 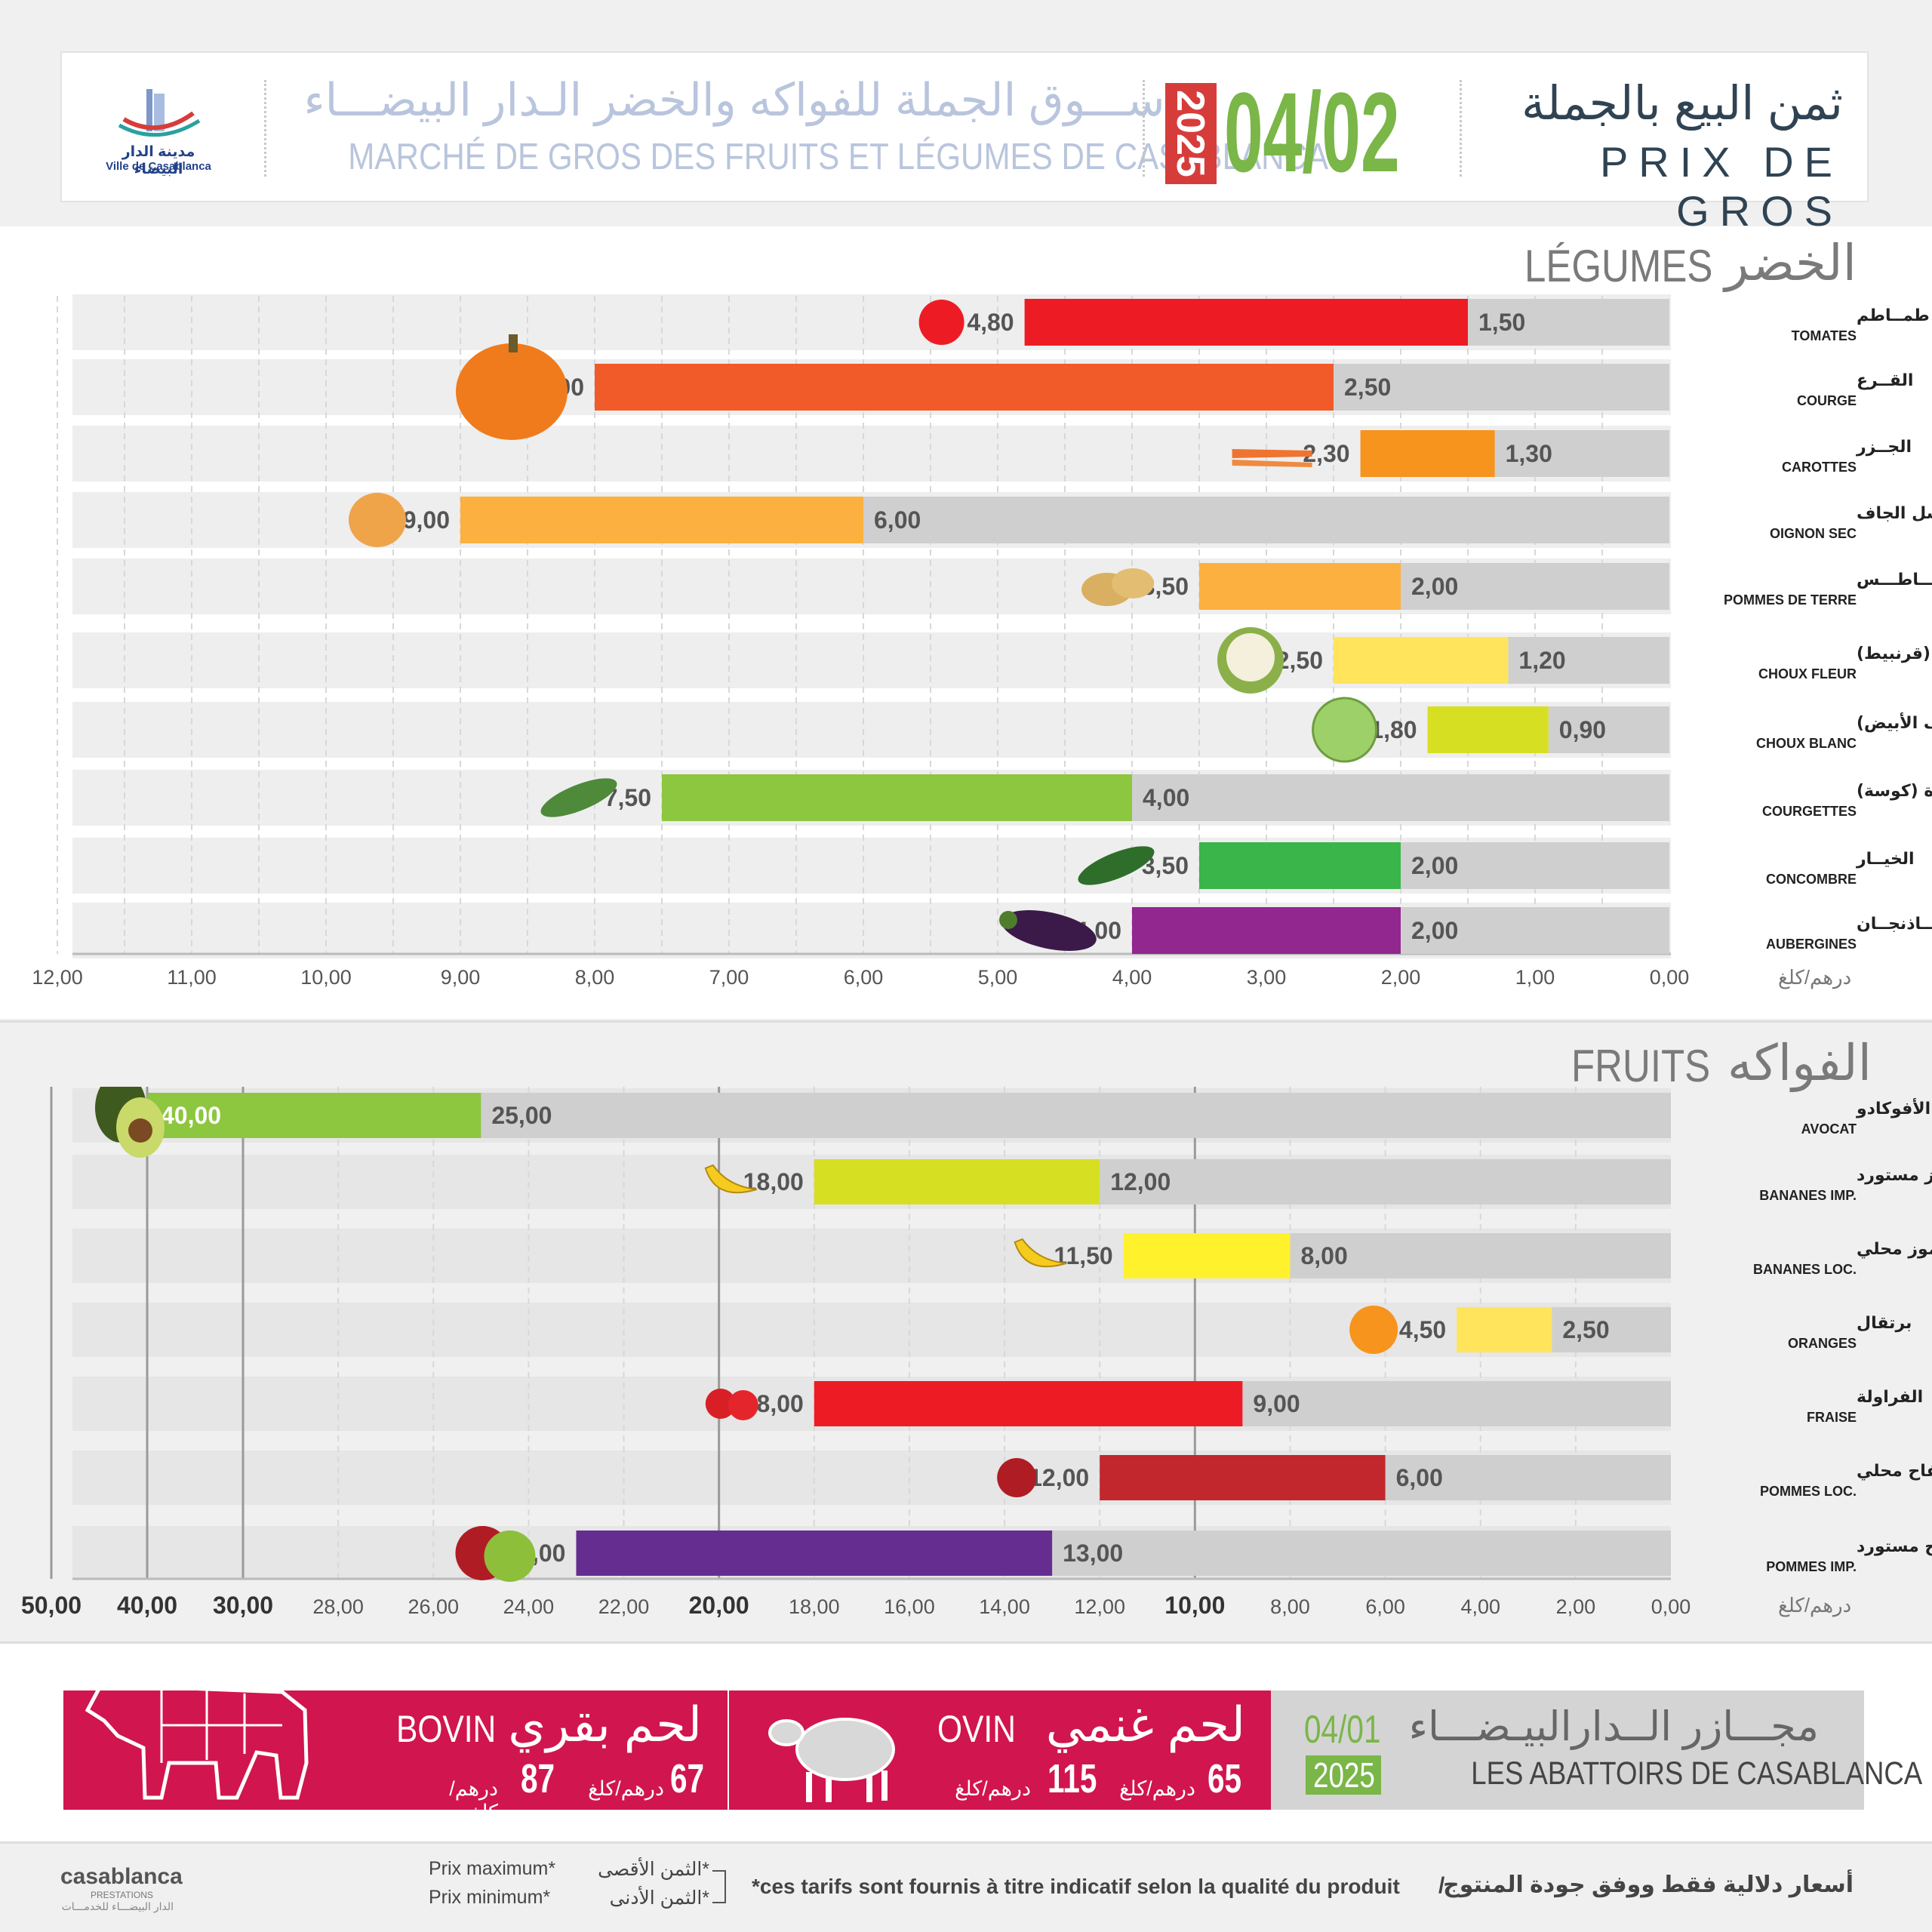 What do you see at coordinates (653, 1869) in the screenshot?
I see `legend-max-ar: *الثمن الأقصى` at bounding box center [653, 1869].